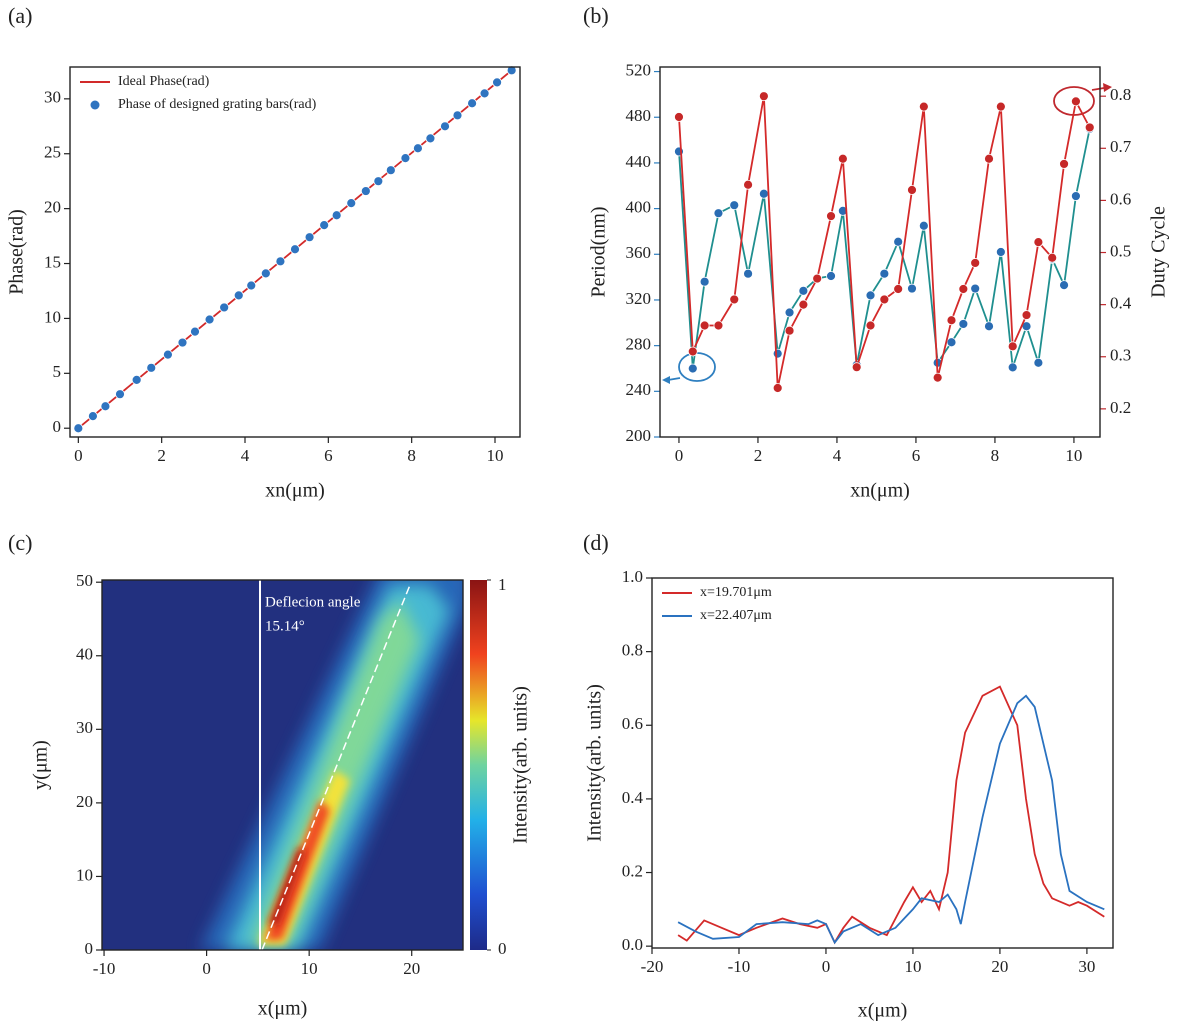  What do you see at coordinates (599, 251) in the screenshot?
I see `y-axis-label: Period(nm)` at bounding box center [599, 251].